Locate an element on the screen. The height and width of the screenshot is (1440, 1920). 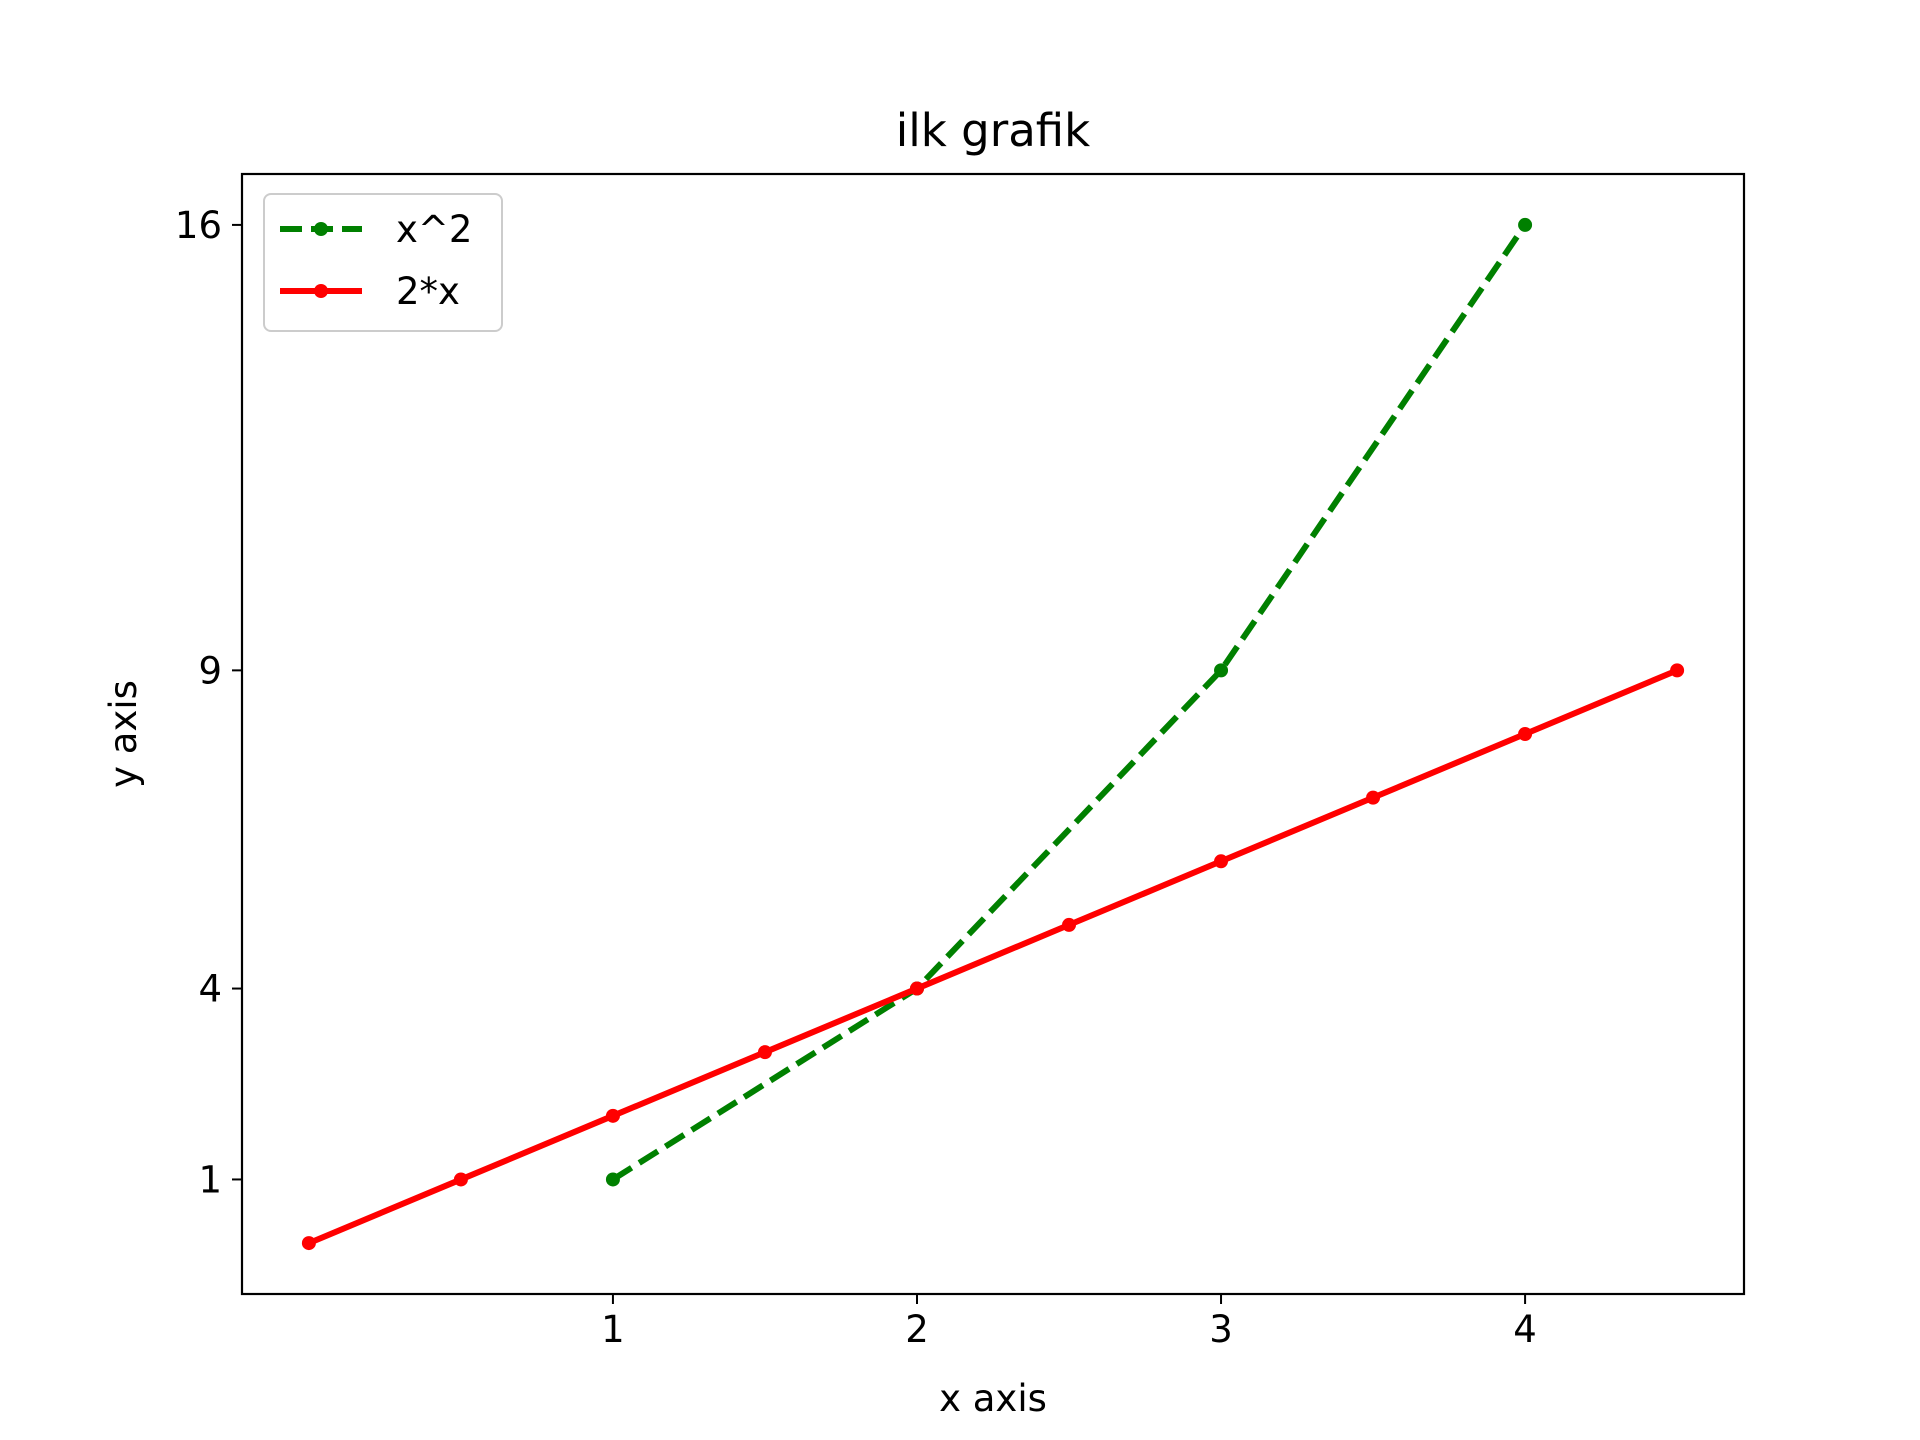
y-tick-label: 16 is located at coordinates (198, 225).